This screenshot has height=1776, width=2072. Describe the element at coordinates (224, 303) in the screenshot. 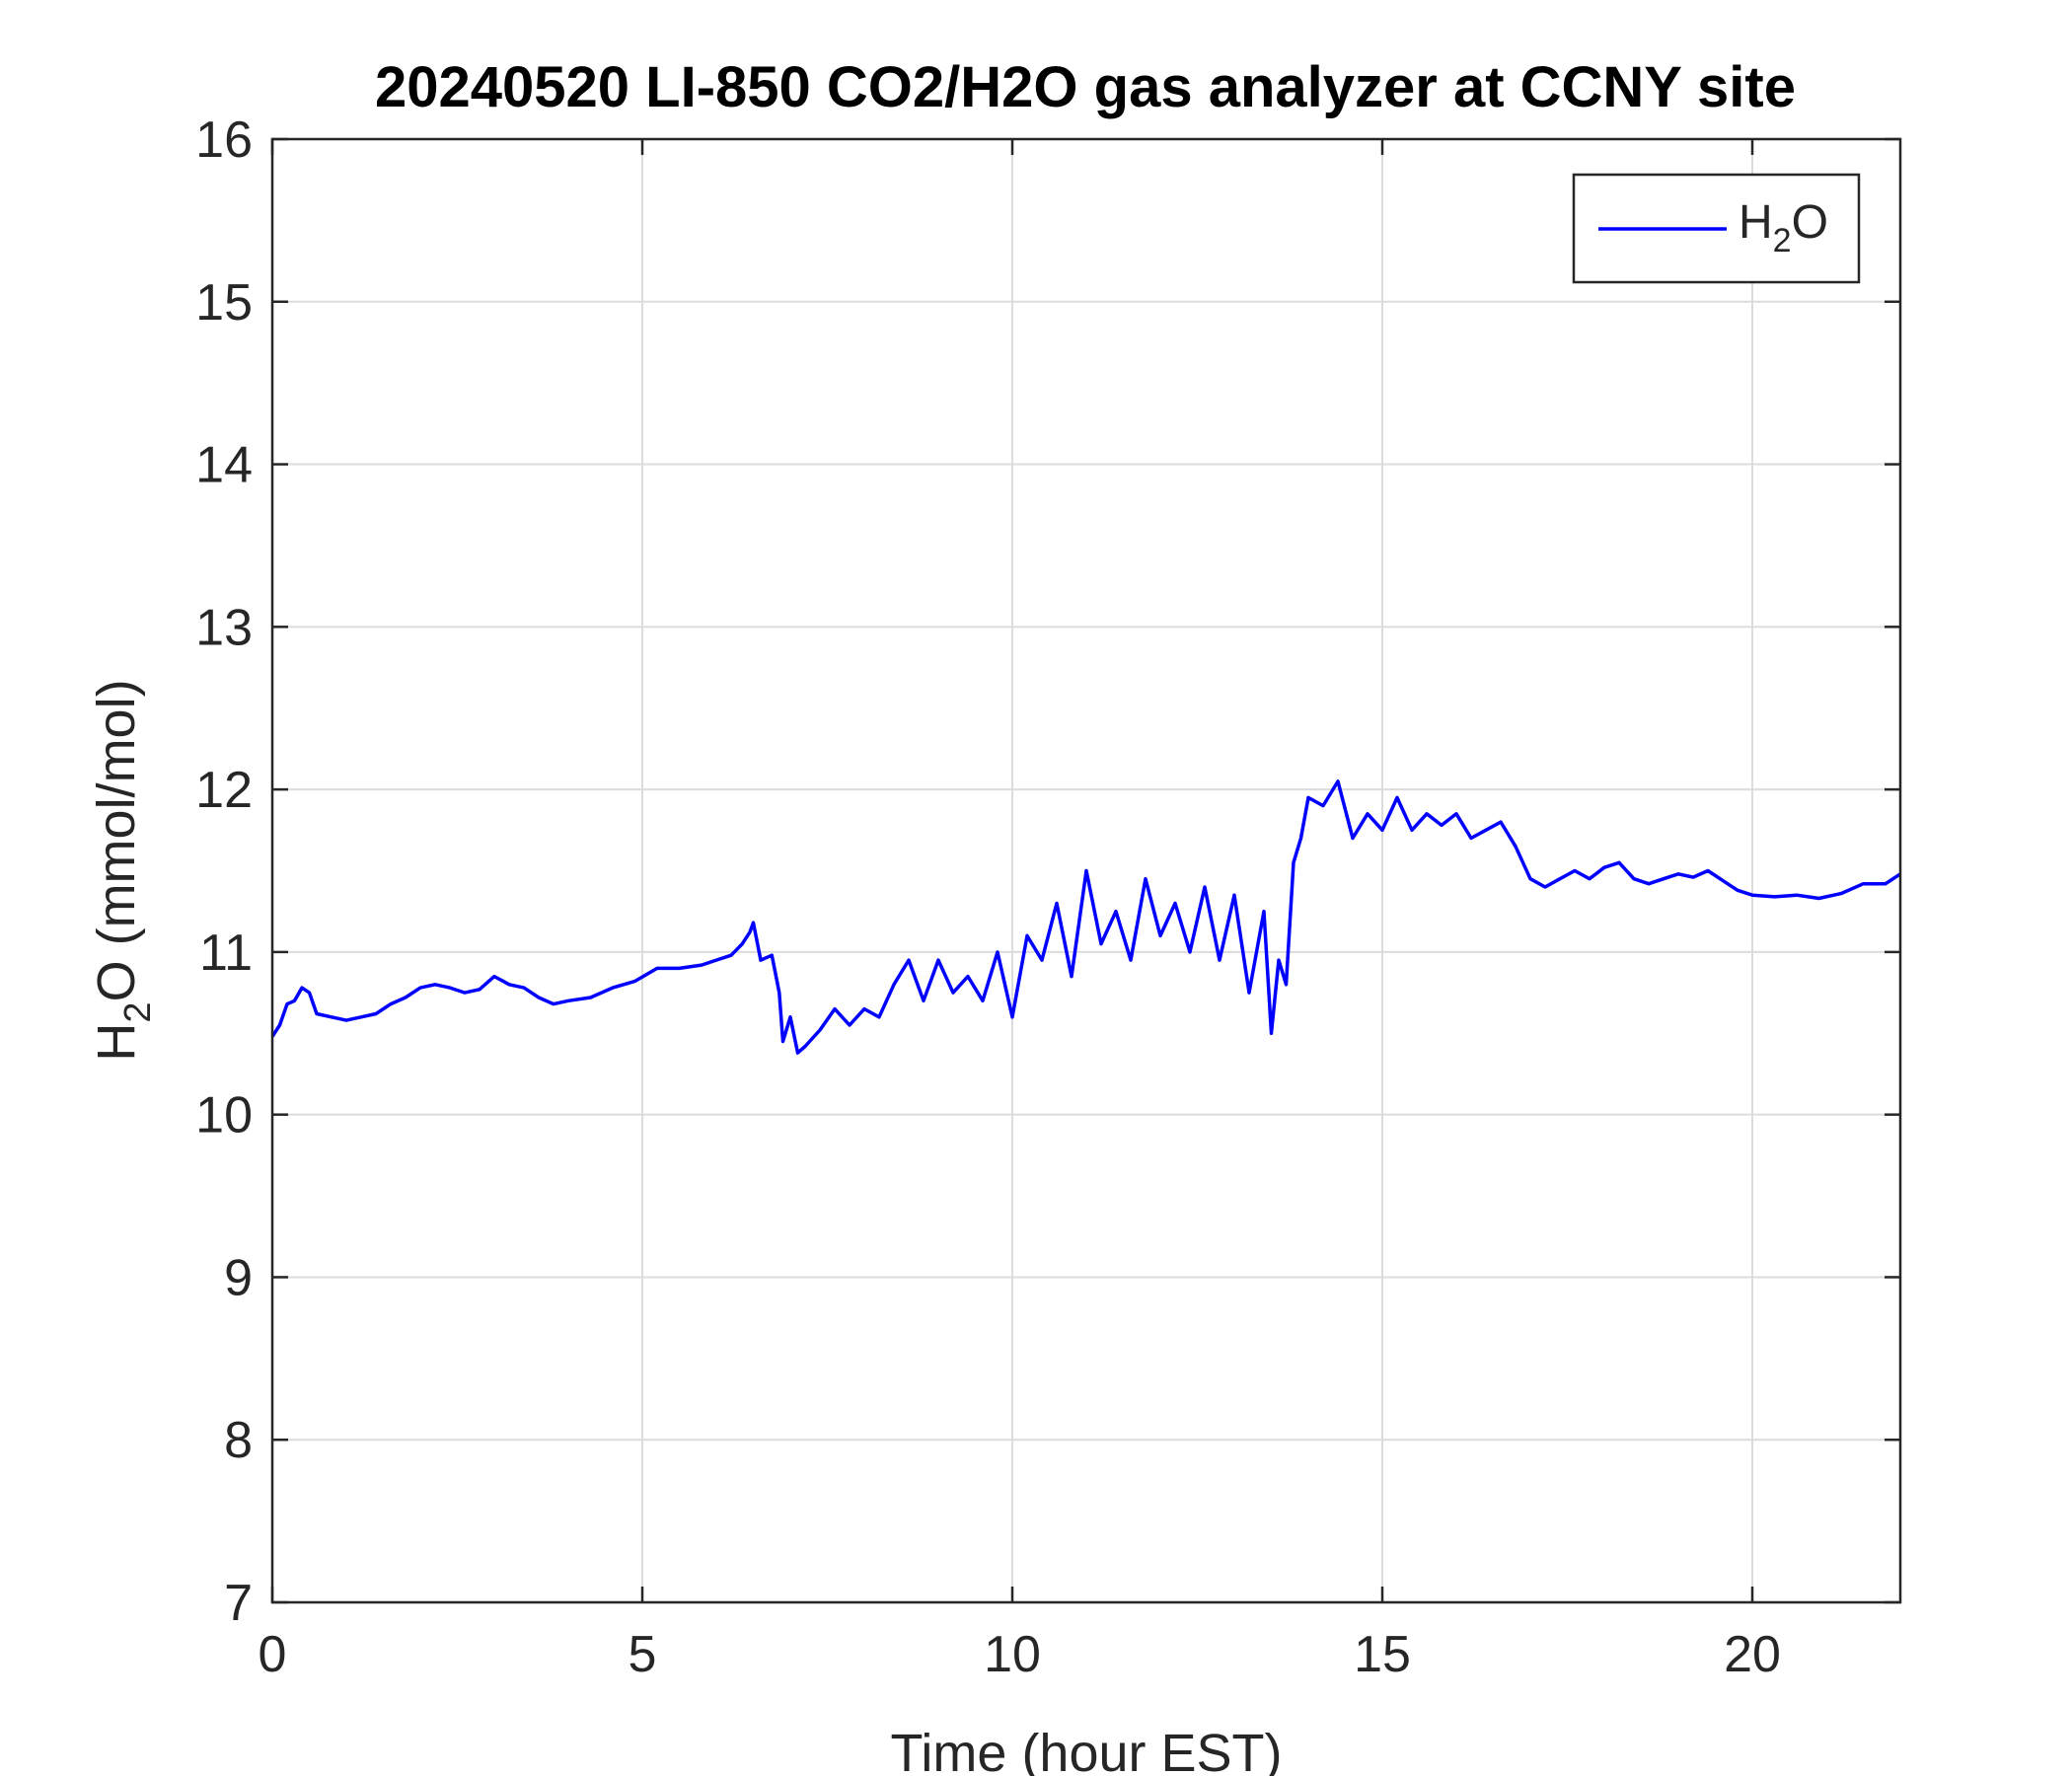

I see `y-tick-label: 15` at that location.